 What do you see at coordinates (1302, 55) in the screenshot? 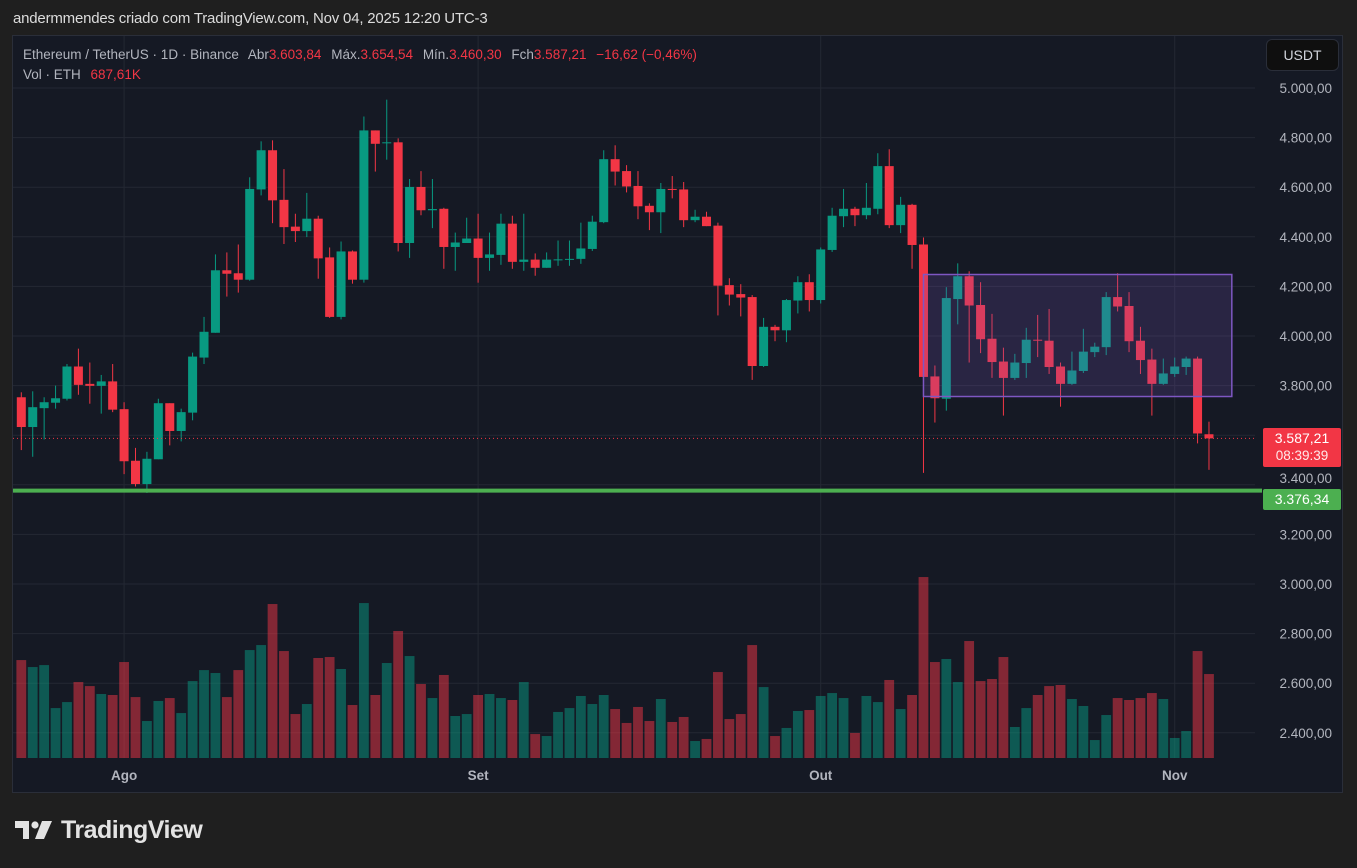
I see `currency-button: USDT` at bounding box center [1302, 55].